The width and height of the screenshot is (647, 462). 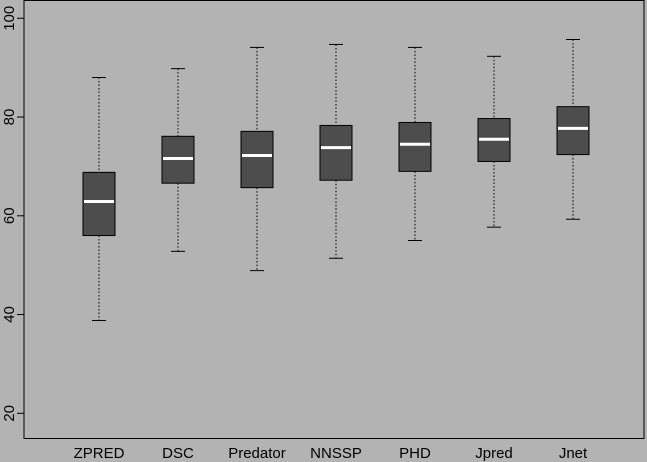 What do you see at coordinates (9, 215) in the screenshot?
I see `y-tick-label: 60` at bounding box center [9, 215].